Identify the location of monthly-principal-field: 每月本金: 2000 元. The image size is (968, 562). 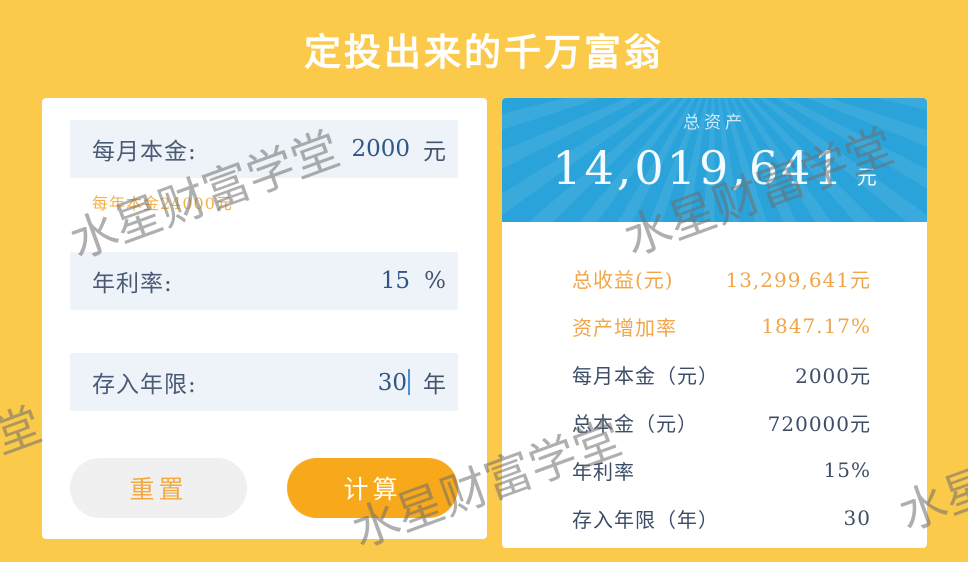
(264, 149).